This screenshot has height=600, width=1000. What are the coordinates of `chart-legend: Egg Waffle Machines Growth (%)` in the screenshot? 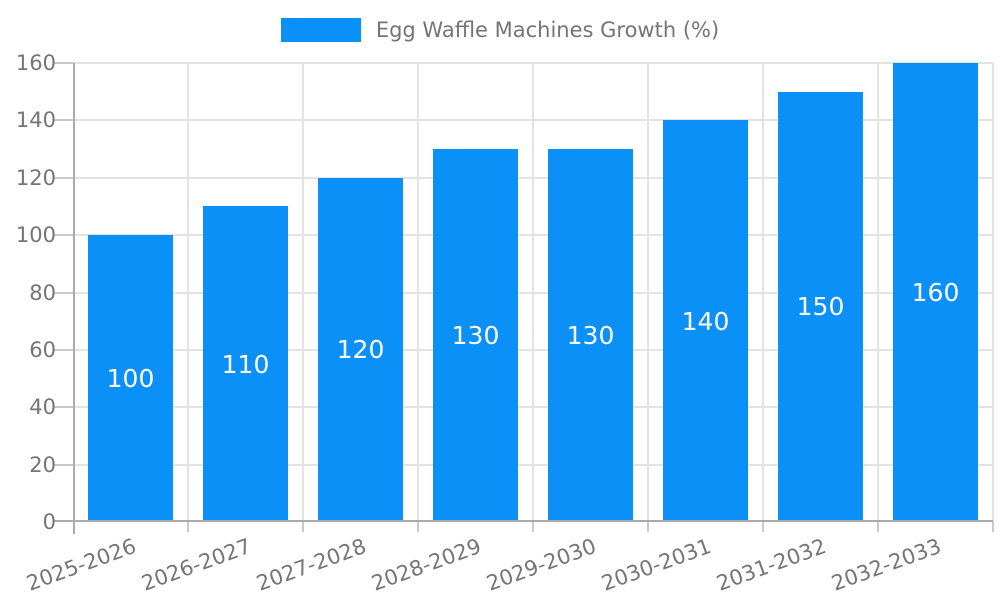 It's located at (500, 30).